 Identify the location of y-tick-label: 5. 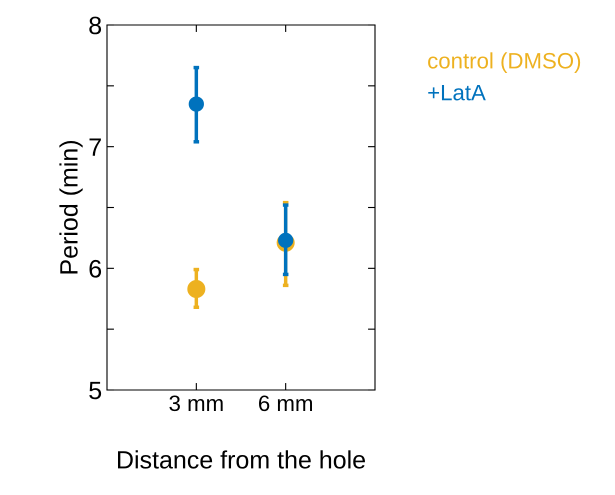
(95, 391).